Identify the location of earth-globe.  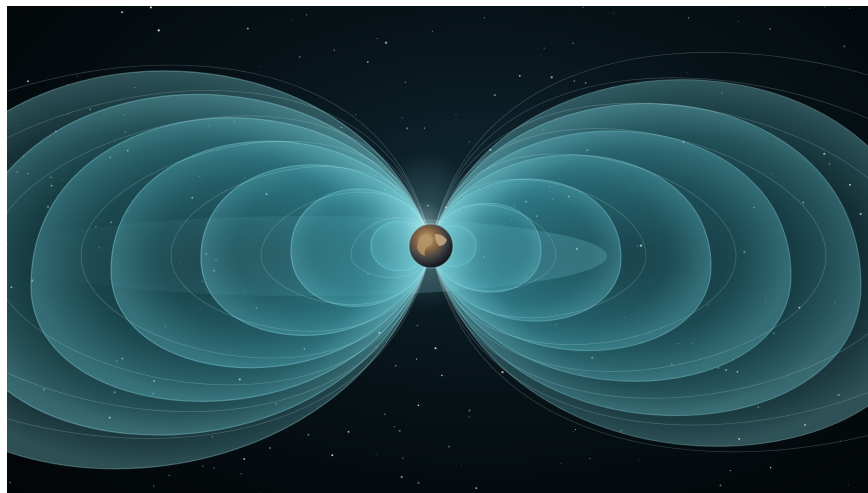
(431, 246).